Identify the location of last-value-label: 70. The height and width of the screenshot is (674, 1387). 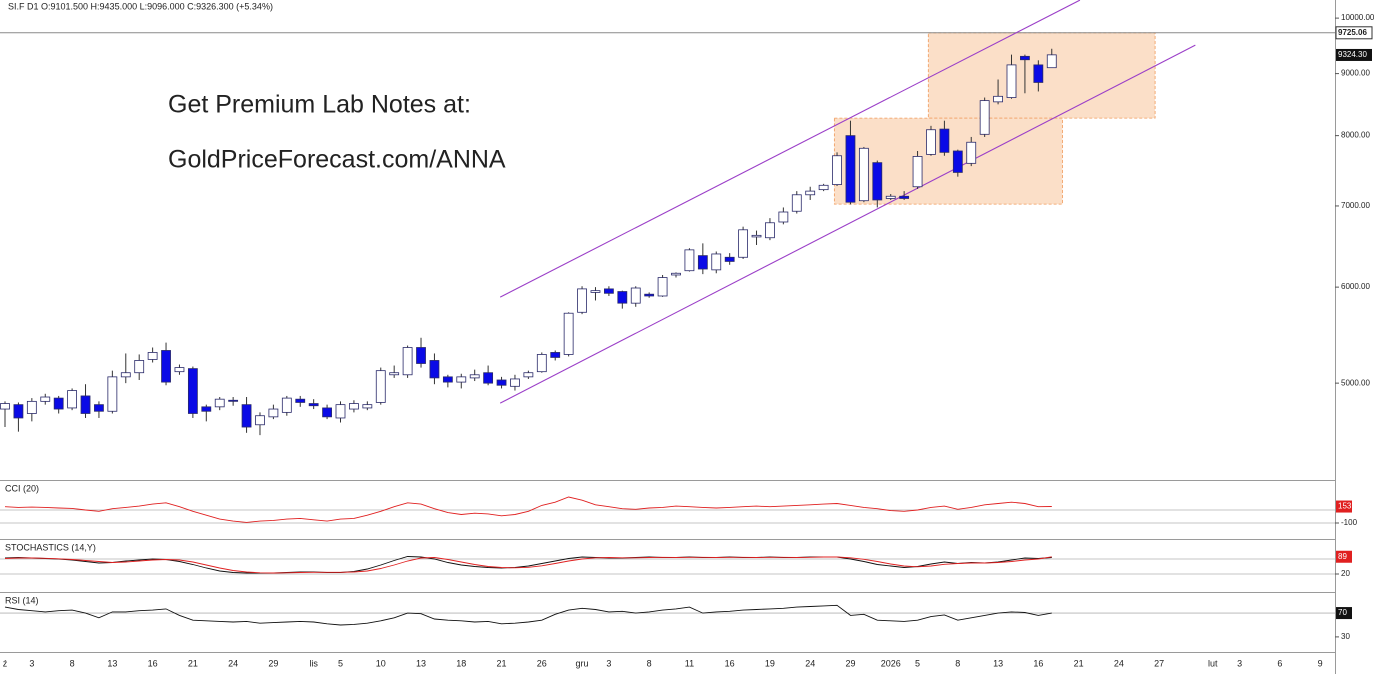
(1342, 612).